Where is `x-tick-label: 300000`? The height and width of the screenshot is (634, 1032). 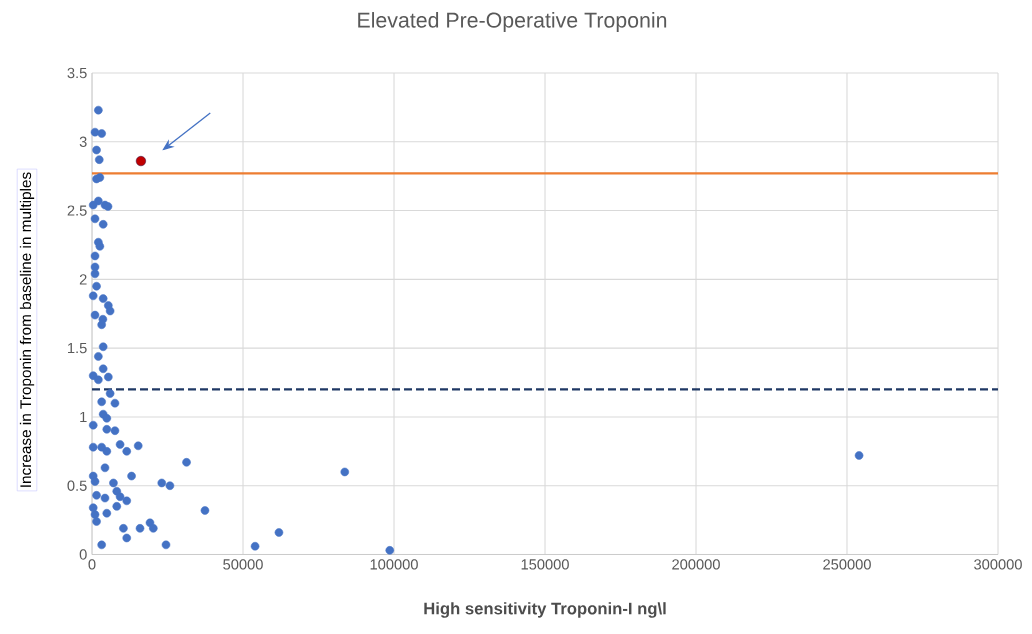 x-tick-label: 300000 is located at coordinates (998, 564).